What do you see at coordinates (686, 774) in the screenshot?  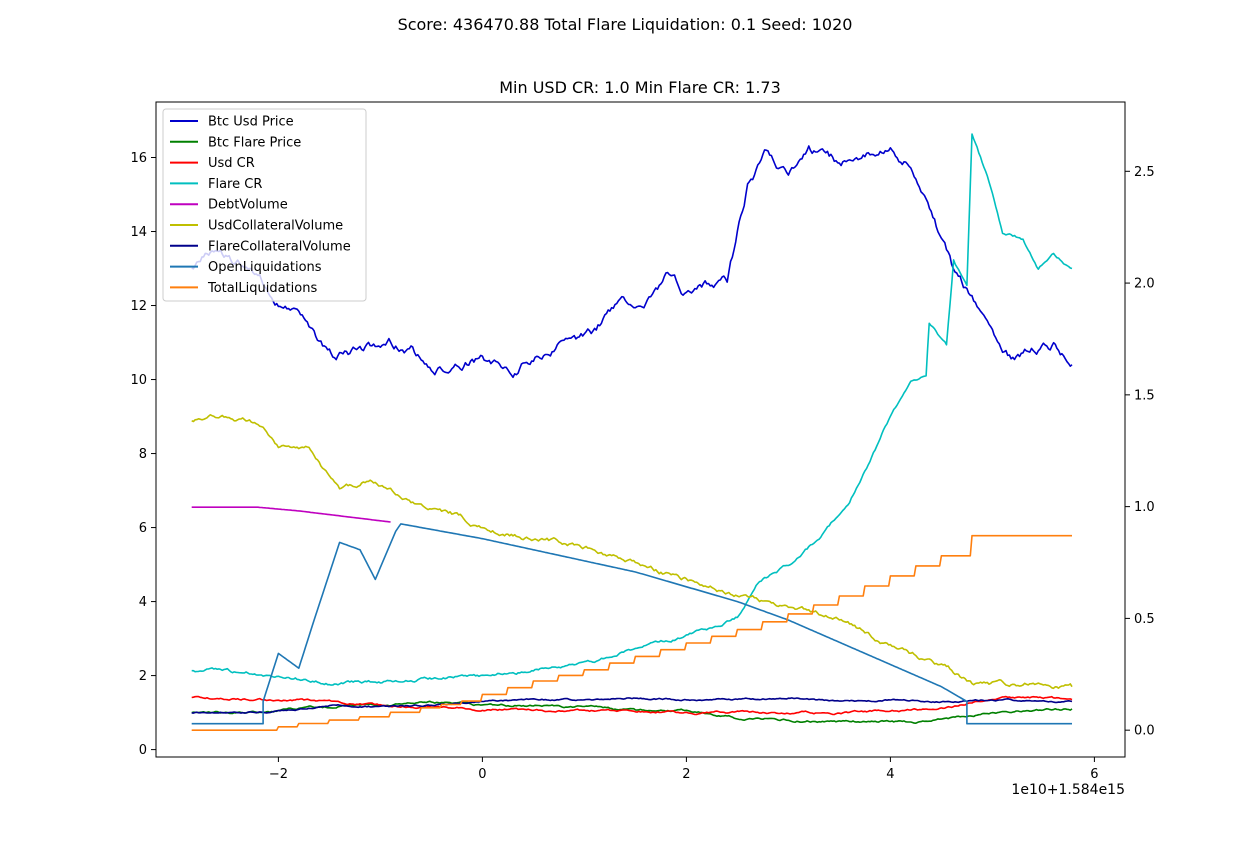 I see `x-tick-label: 2` at bounding box center [686, 774].